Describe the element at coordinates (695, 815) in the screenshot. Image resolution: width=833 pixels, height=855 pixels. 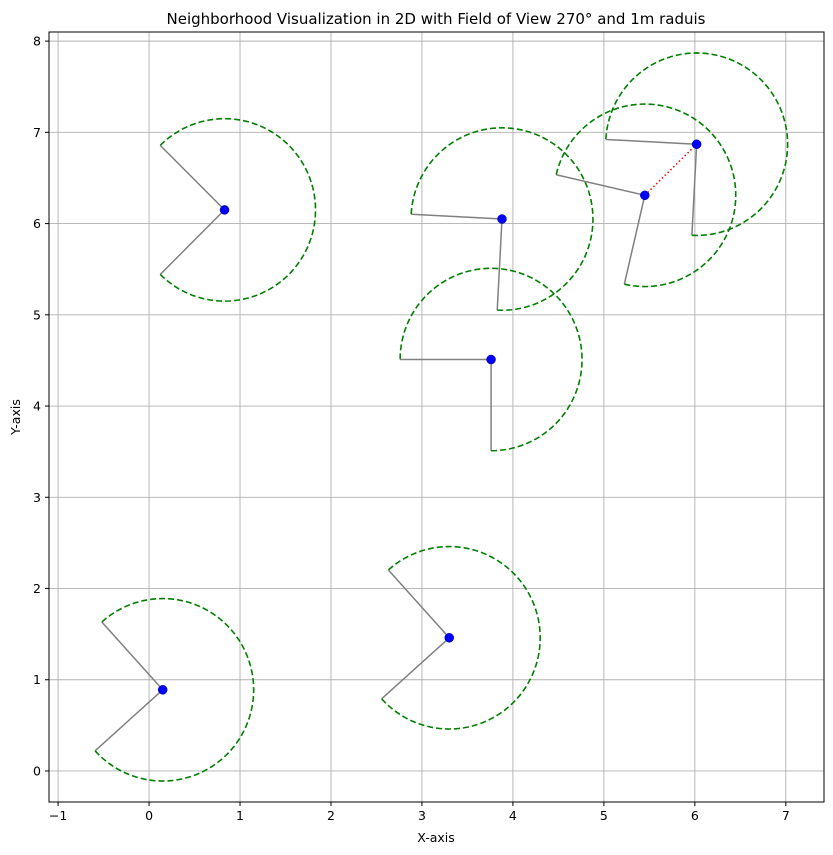
I see `x-tick-label: 6` at that location.